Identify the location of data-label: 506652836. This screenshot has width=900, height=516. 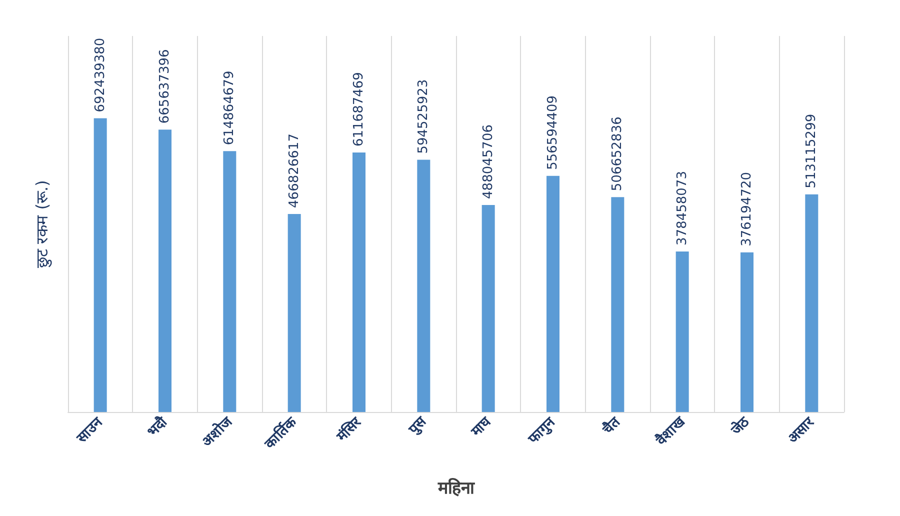
(618, 154).